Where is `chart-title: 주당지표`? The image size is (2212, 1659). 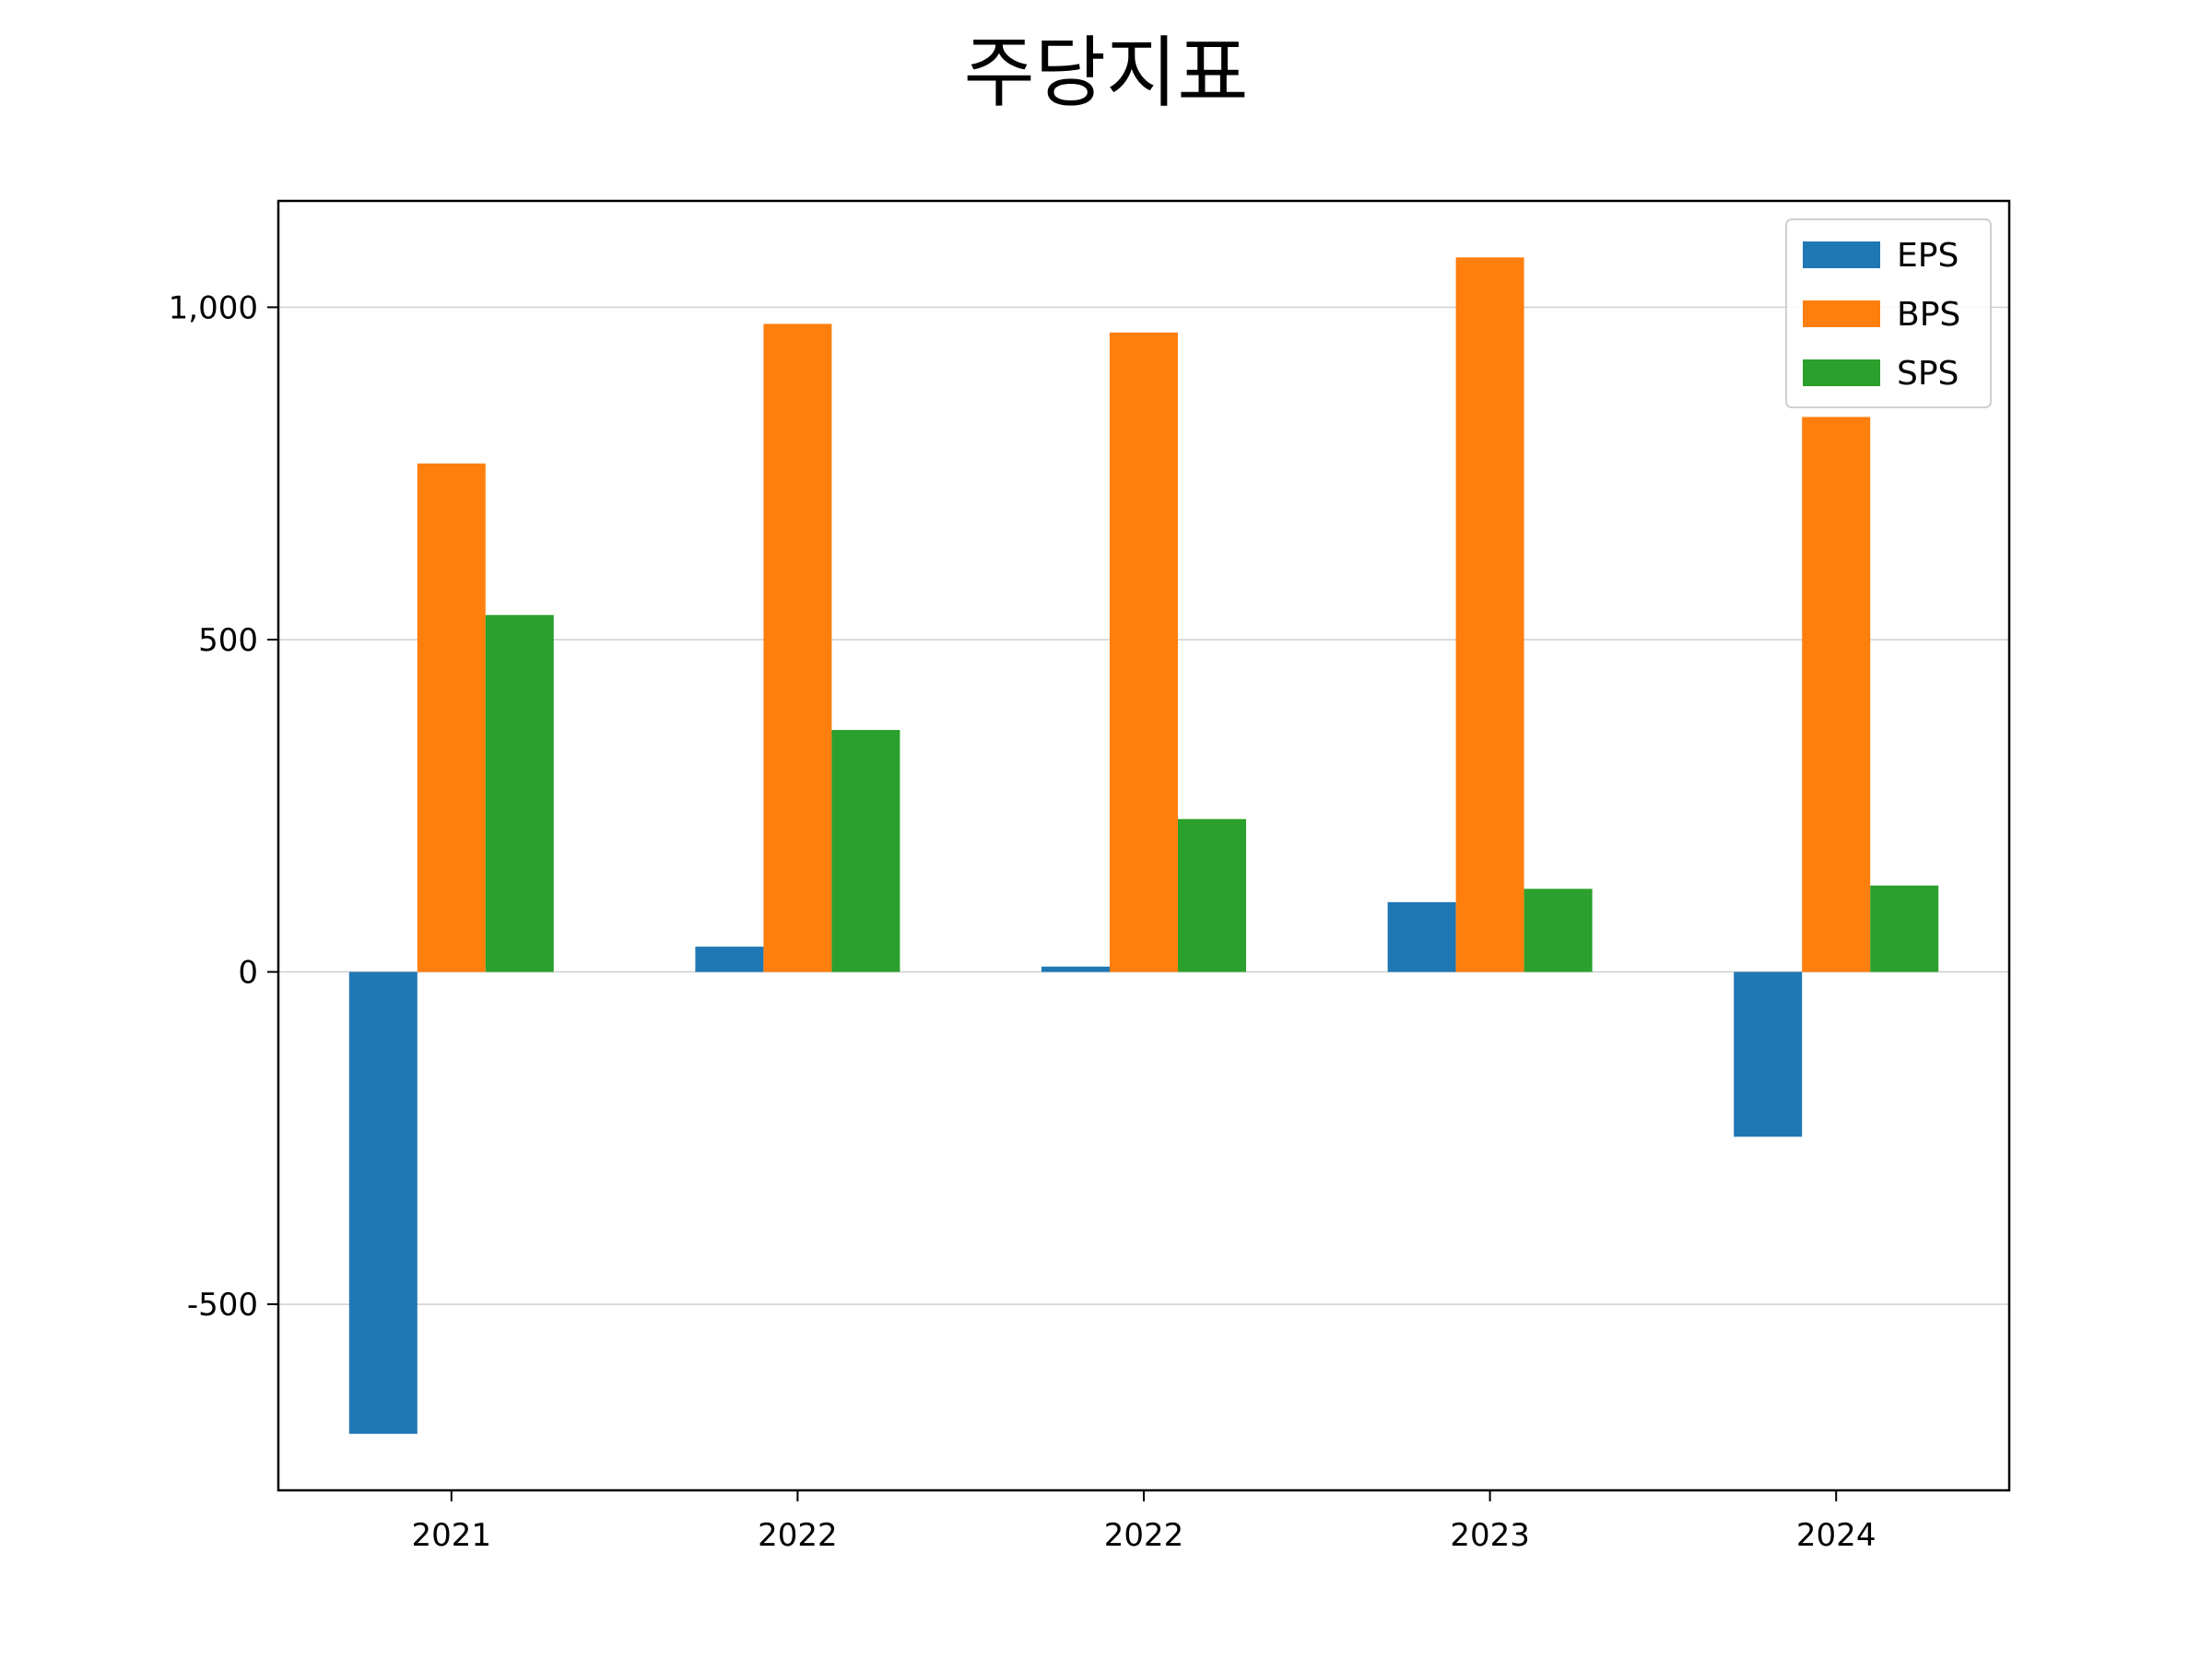
chart-title: 주당지표 is located at coordinates (1106, 73).